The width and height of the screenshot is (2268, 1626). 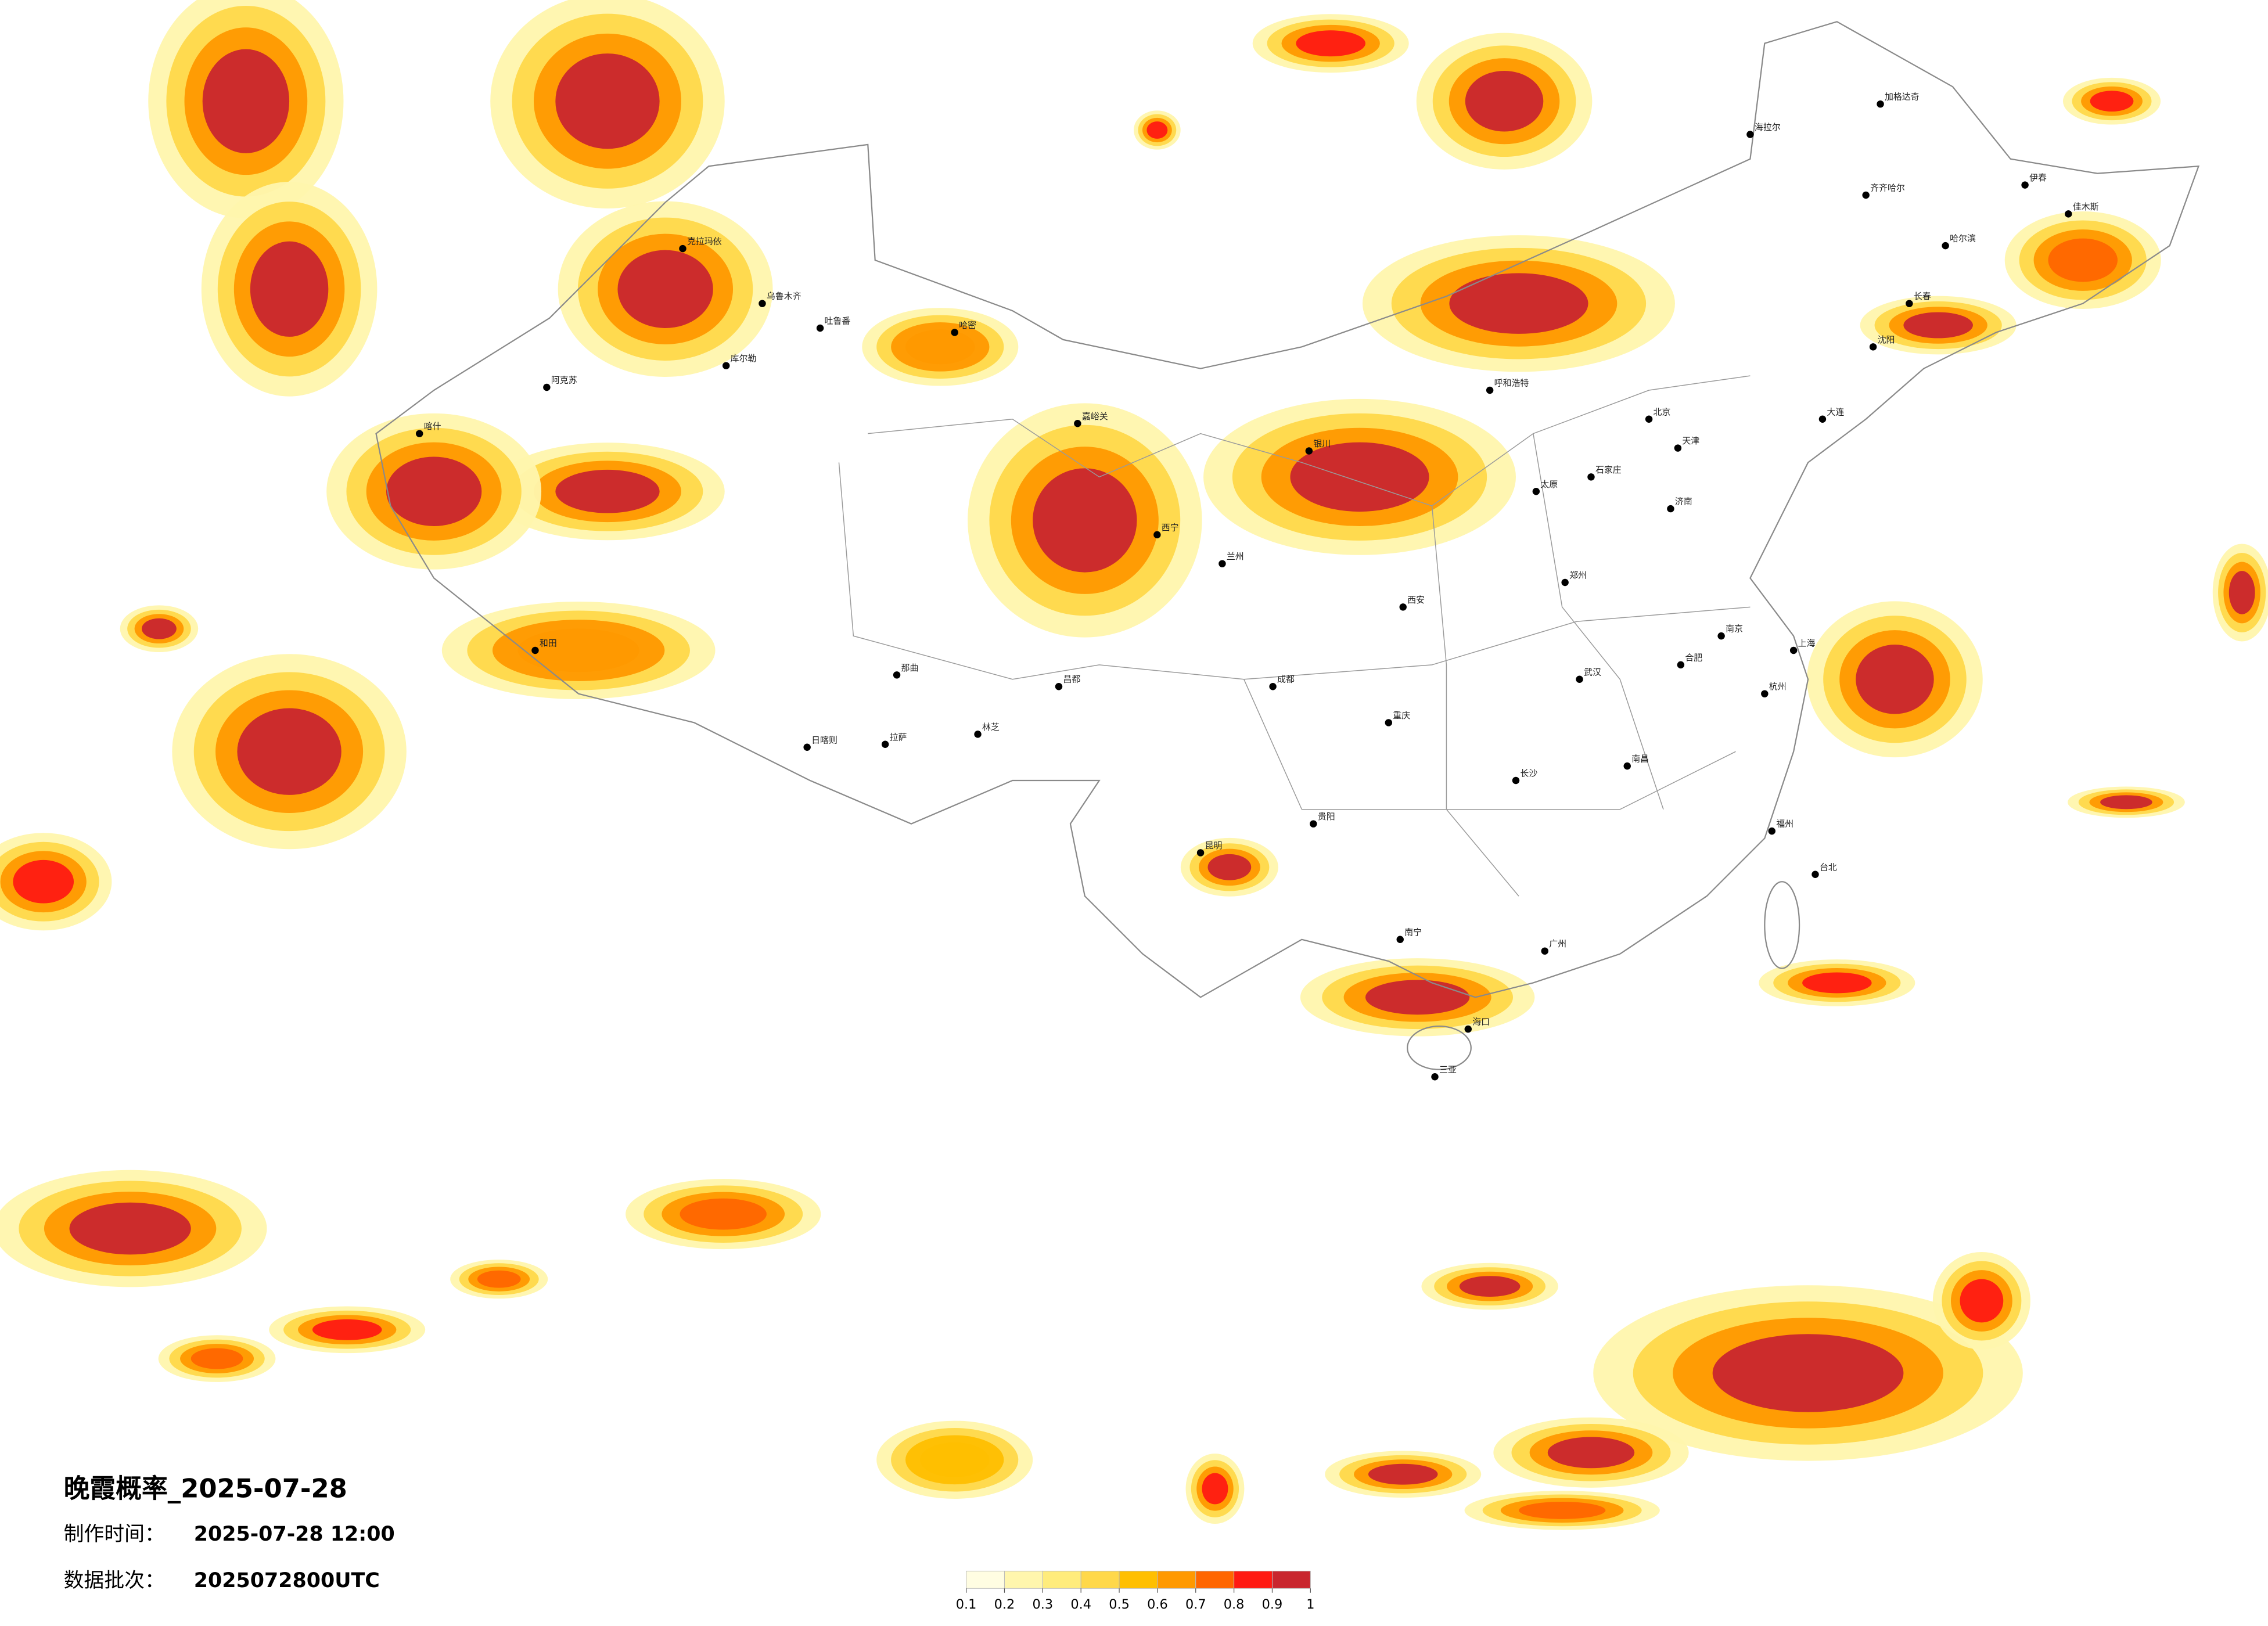 What do you see at coordinates (1662, 412) in the screenshot?
I see `city-label: 北京` at bounding box center [1662, 412].